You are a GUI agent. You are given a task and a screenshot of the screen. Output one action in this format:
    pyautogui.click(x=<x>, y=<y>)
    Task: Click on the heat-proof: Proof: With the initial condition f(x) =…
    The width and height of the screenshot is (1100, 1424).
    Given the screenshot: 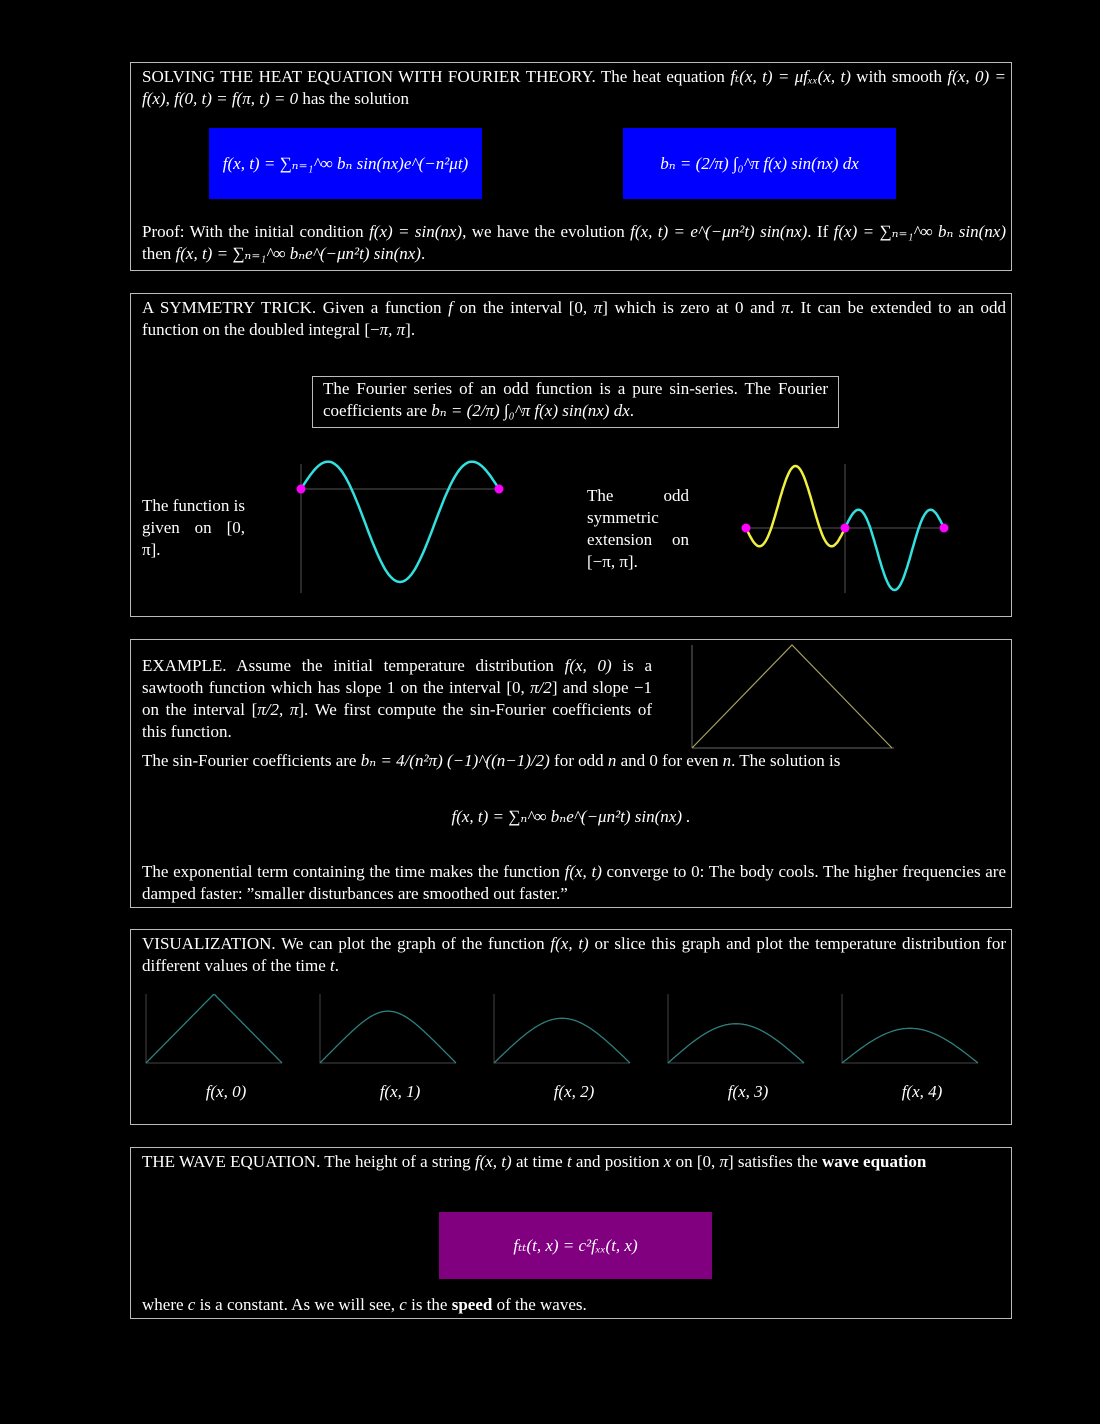 What is the action you would take?
    pyautogui.click(x=574, y=243)
    